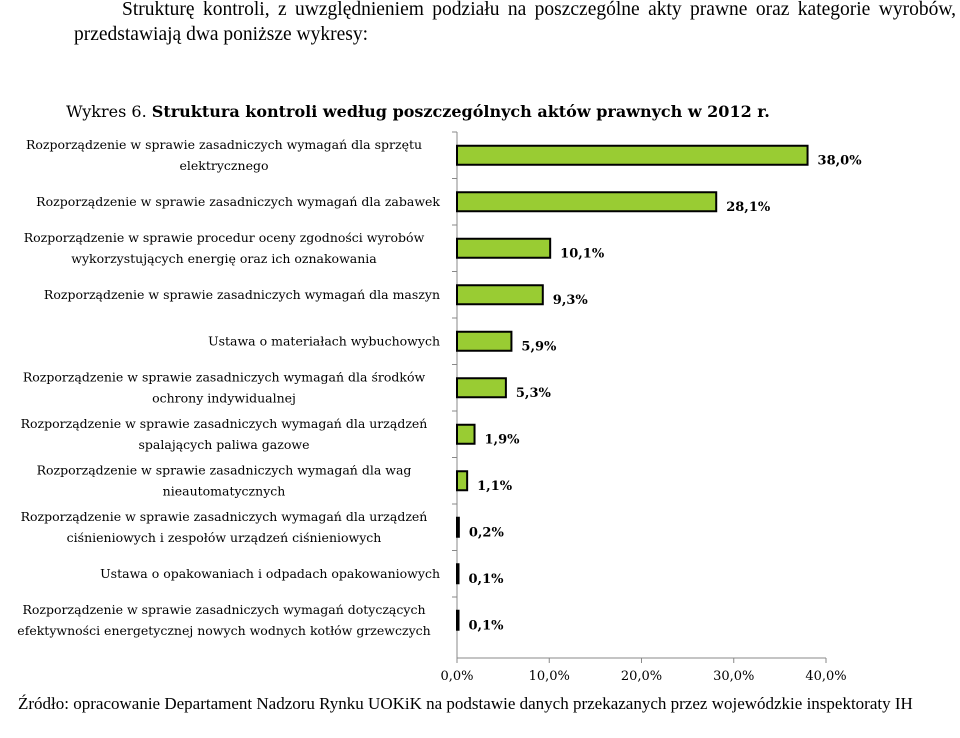  Describe the element at coordinates (456, 676) in the screenshot. I see `x-tick-label: 0,0%` at that location.